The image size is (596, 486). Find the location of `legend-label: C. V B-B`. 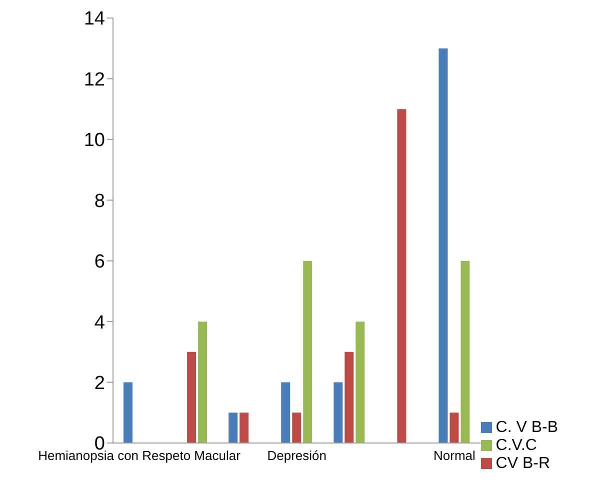

legend-label: C. V B-B is located at coordinates (527, 427).